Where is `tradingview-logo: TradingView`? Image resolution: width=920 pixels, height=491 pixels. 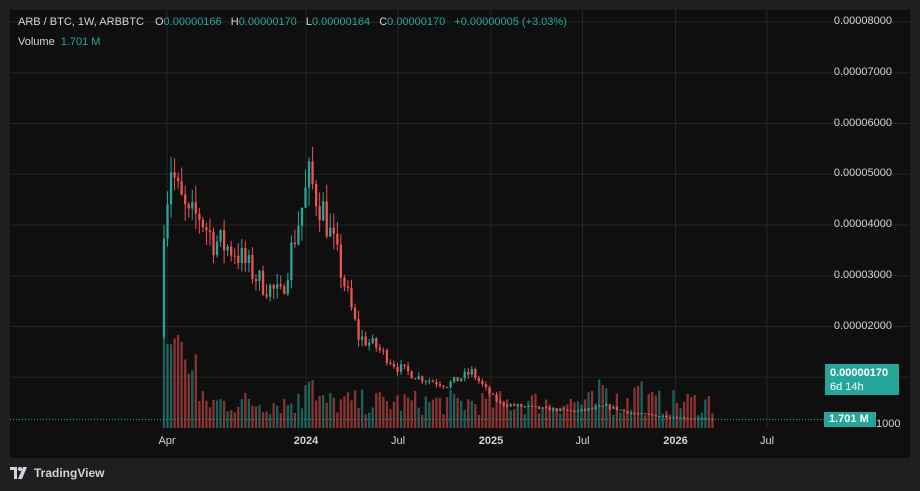 tradingview-logo: TradingView is located at coordinates (57, 473).